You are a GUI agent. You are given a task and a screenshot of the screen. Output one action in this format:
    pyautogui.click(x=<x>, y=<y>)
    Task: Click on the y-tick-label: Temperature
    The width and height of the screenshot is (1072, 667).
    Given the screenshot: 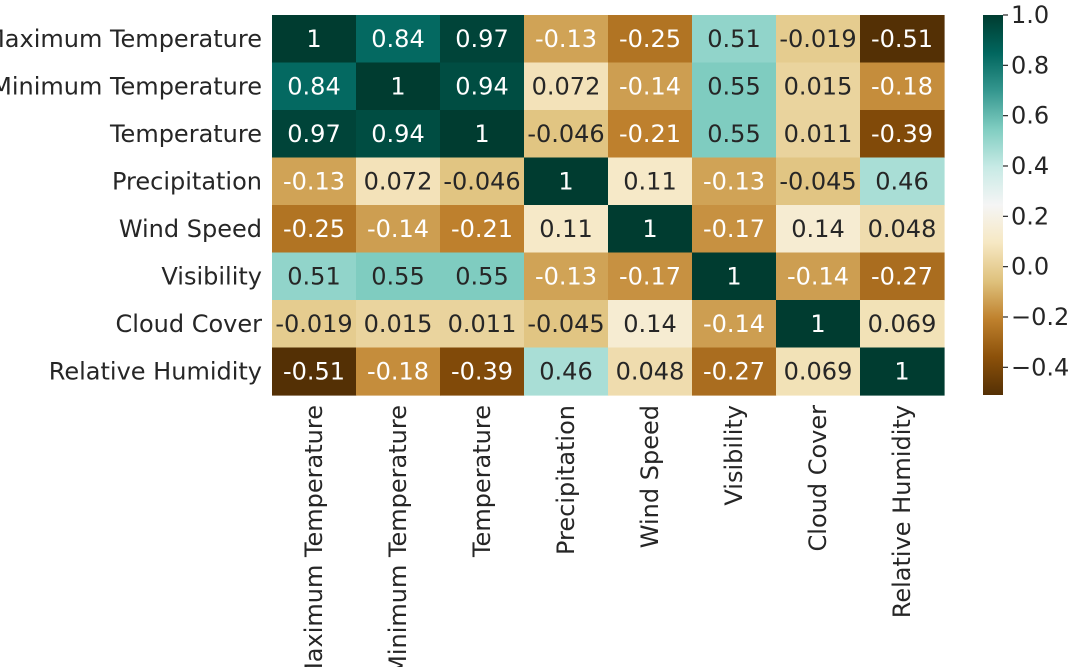 What is the action you would take?
    pyautogui.click(x=185, y=134)
    